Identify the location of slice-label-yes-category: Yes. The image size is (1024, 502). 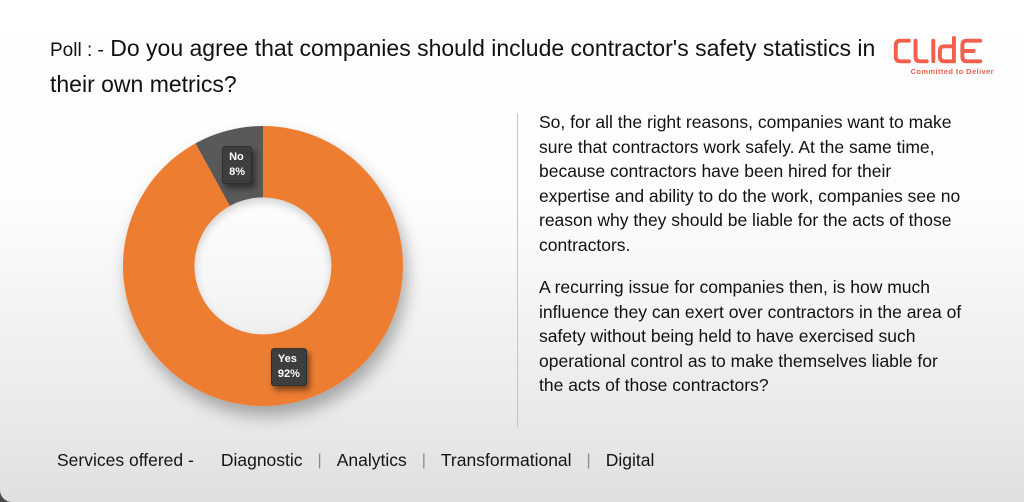
(287, 359).